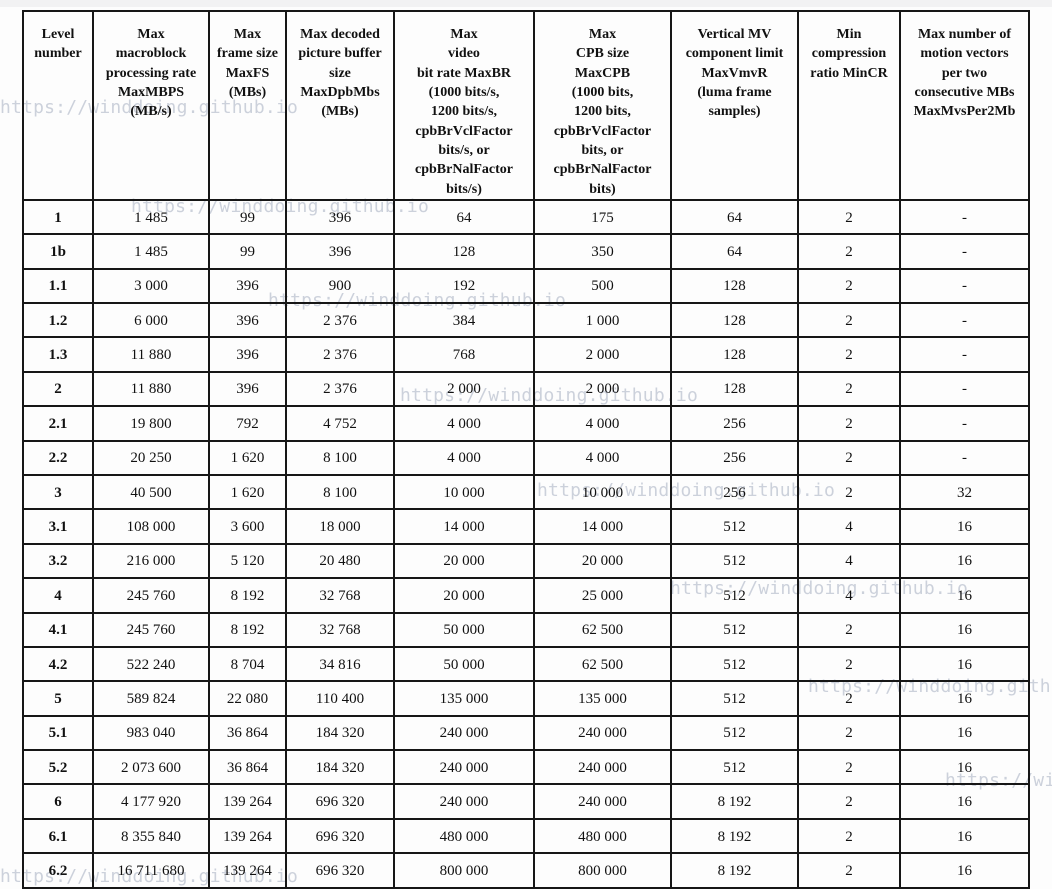  I want to click on value-cell: 16 711 680, so click(151, 870).